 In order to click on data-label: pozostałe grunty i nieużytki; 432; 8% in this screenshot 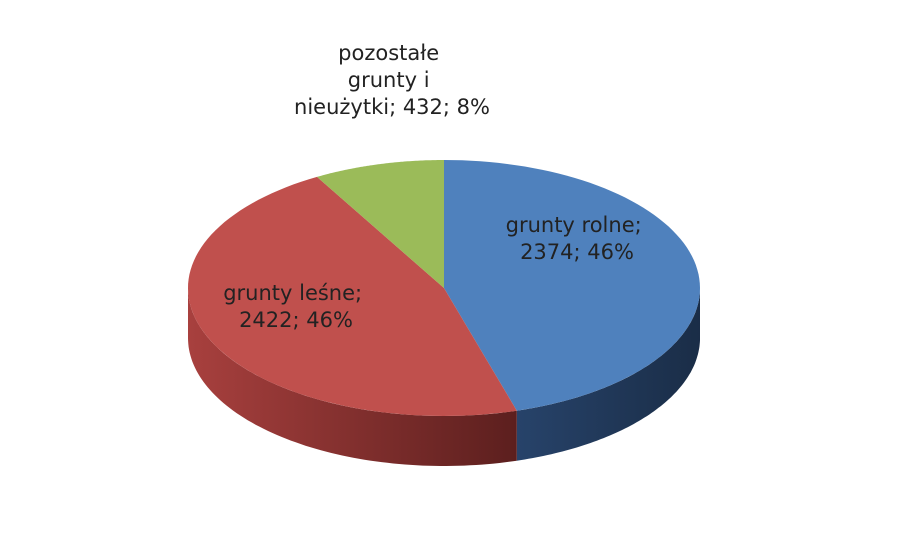, I will do `click(392, 80)`.